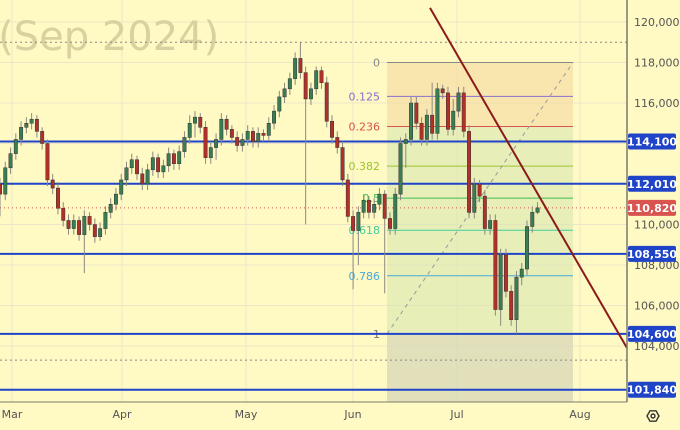  I want to click on fib-level-label: 0.382, so click(365, 166).